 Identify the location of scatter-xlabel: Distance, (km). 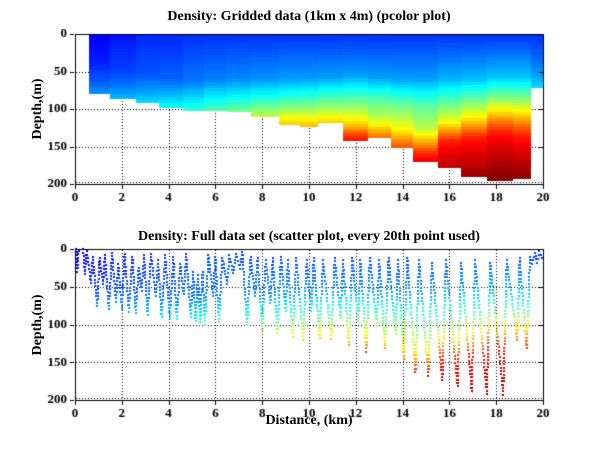
(309, 420).